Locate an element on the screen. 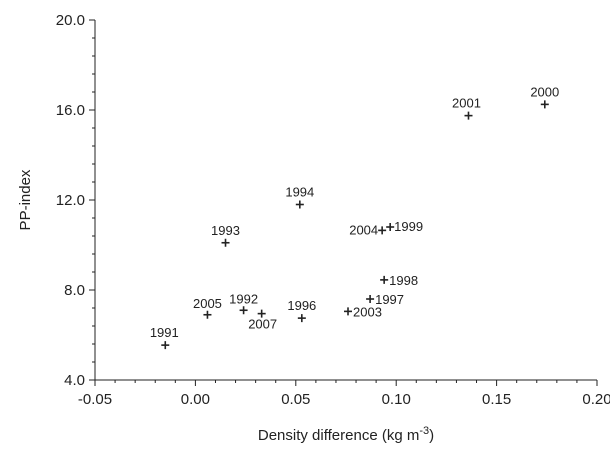 This screenshot has width=610, height=450. point-label: 1992 is located at coordinates (243, 298).